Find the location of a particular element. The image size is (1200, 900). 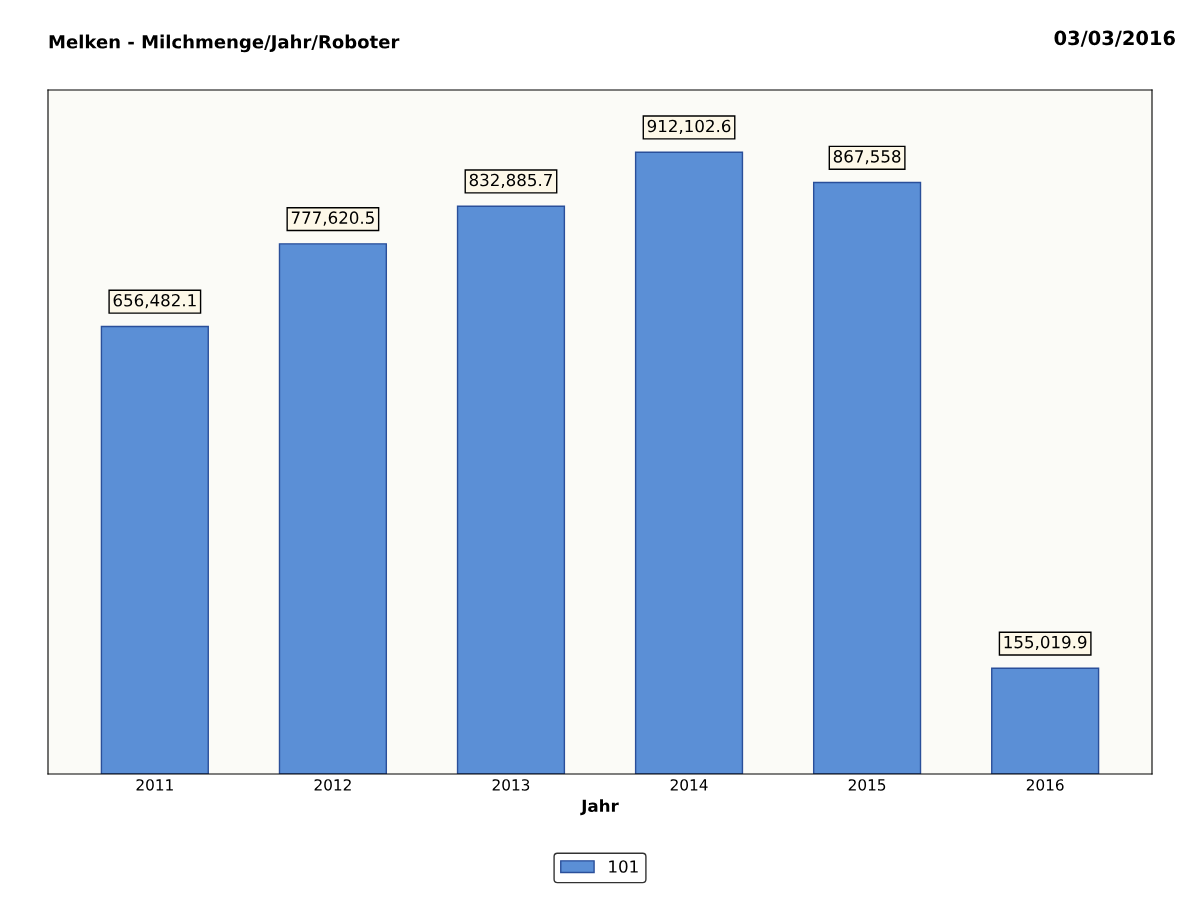

x-tick-label: 2012 is located at coordinates (332, 785).